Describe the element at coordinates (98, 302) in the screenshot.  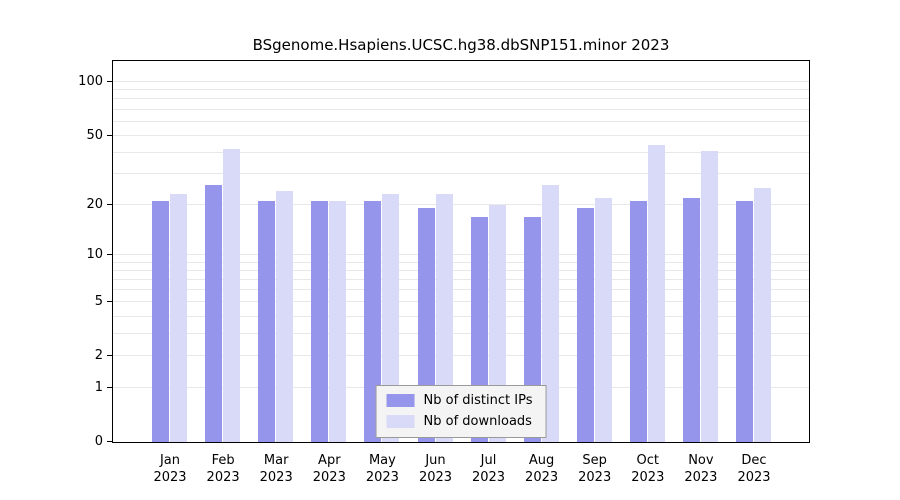
I see `y-tick-label: 5` at that location.